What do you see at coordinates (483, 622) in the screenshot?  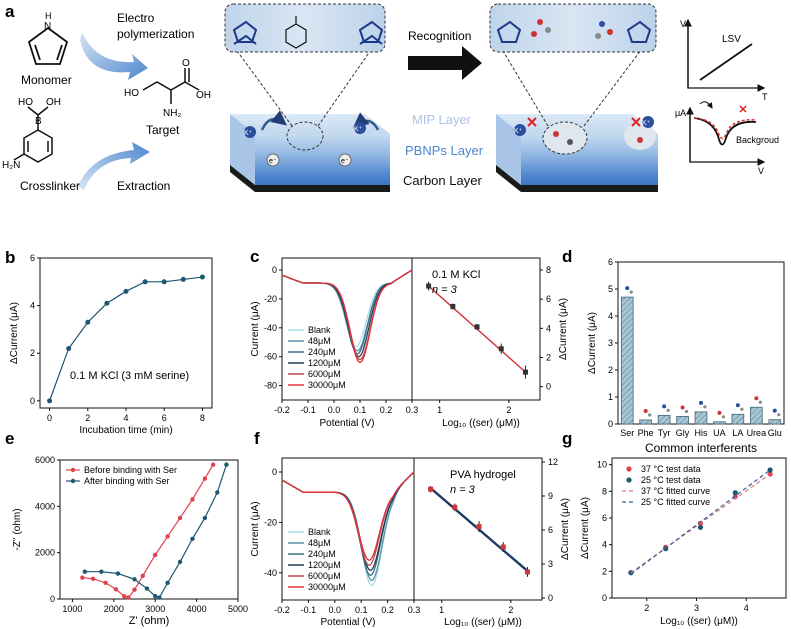 I see `f-xlabel-right: Log₁₀ ((ser) (μM))` at bounding box center [483, 622].